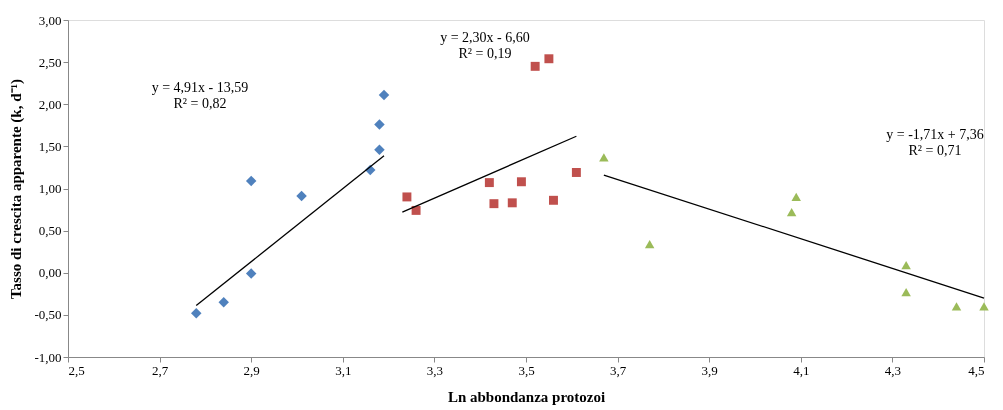  I want to click on y-axis-title: Tasso di crescita apparente (k, d⁻¹), so click(17, 189).